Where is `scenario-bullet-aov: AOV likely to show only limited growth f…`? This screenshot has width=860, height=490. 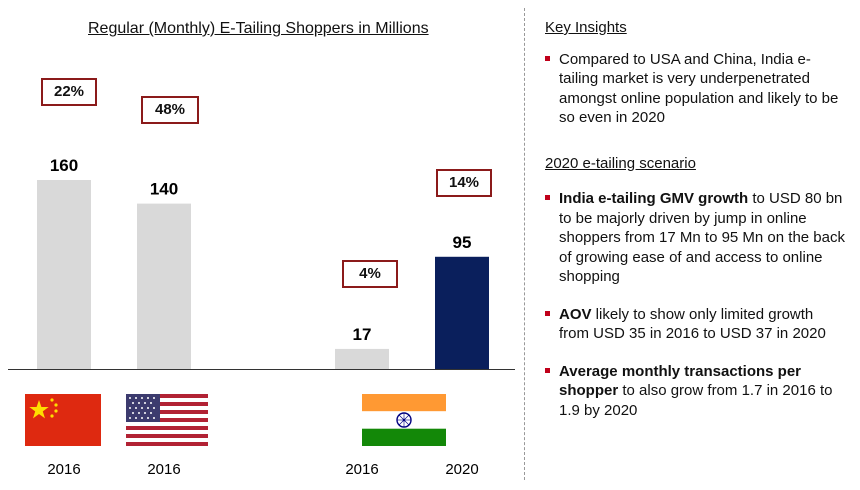
scenario-bullet-aov: AOV likely to show only limited growth f… is located at coordinates (695, 324).